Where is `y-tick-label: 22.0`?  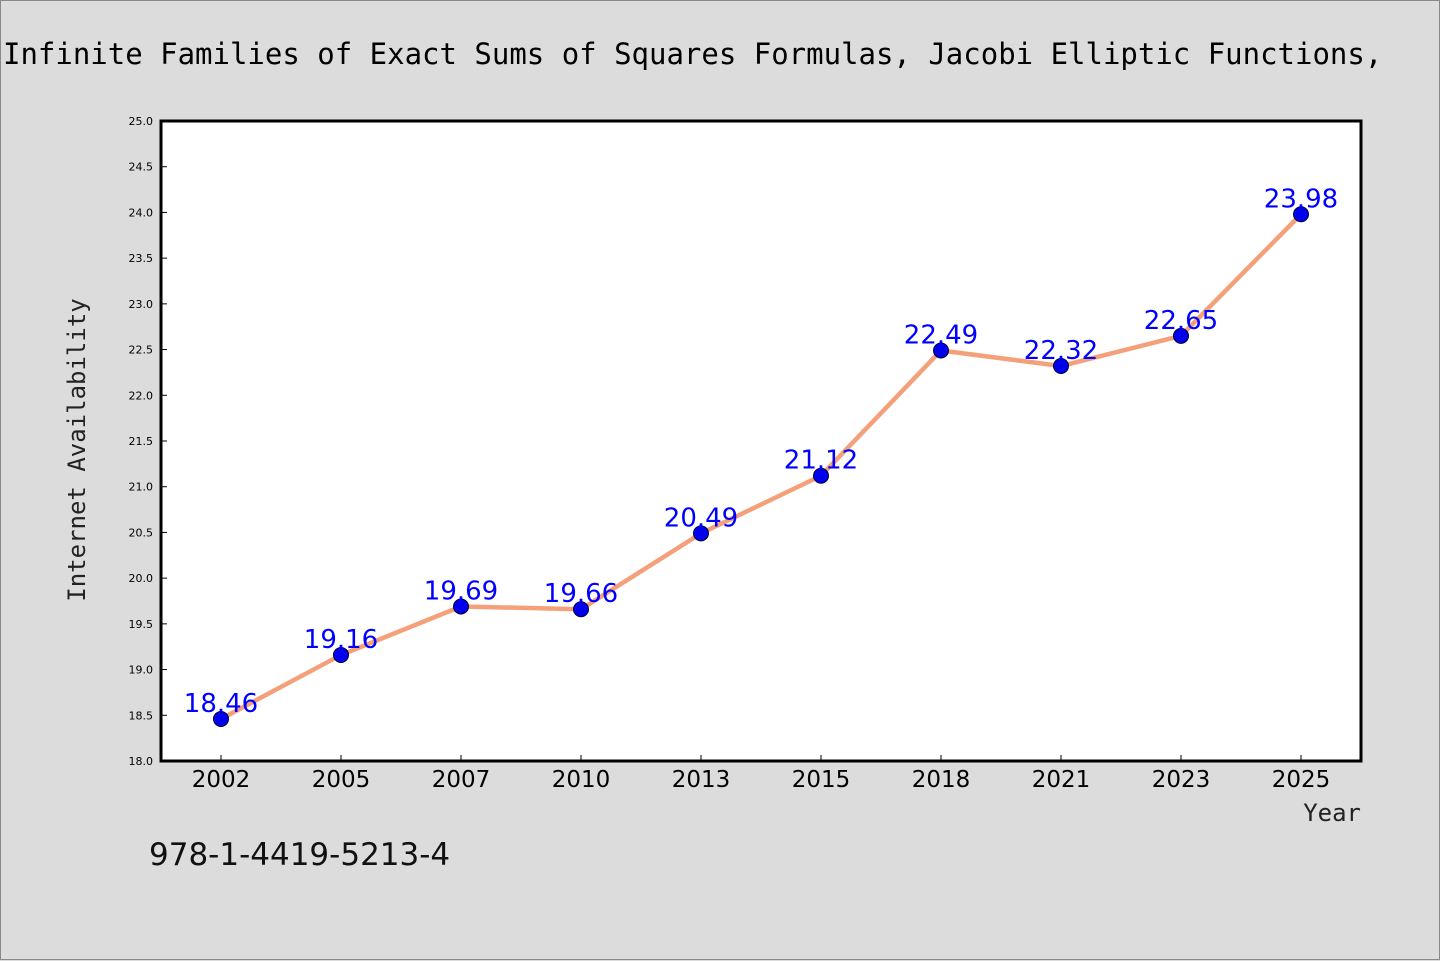
y-tick-label: 22.0 is located at coordinates (141, 395).